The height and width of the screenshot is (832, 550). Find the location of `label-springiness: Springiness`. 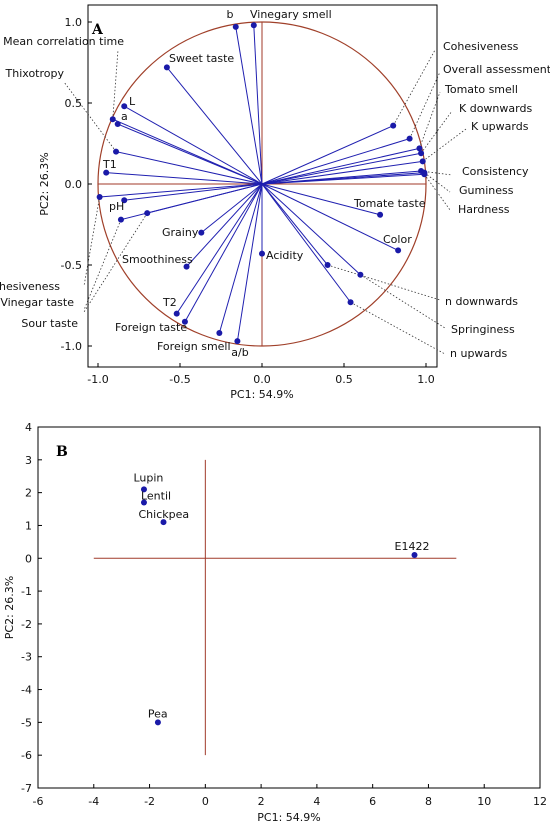

label-springiness: Springiness is located at coordinates (483, 329).